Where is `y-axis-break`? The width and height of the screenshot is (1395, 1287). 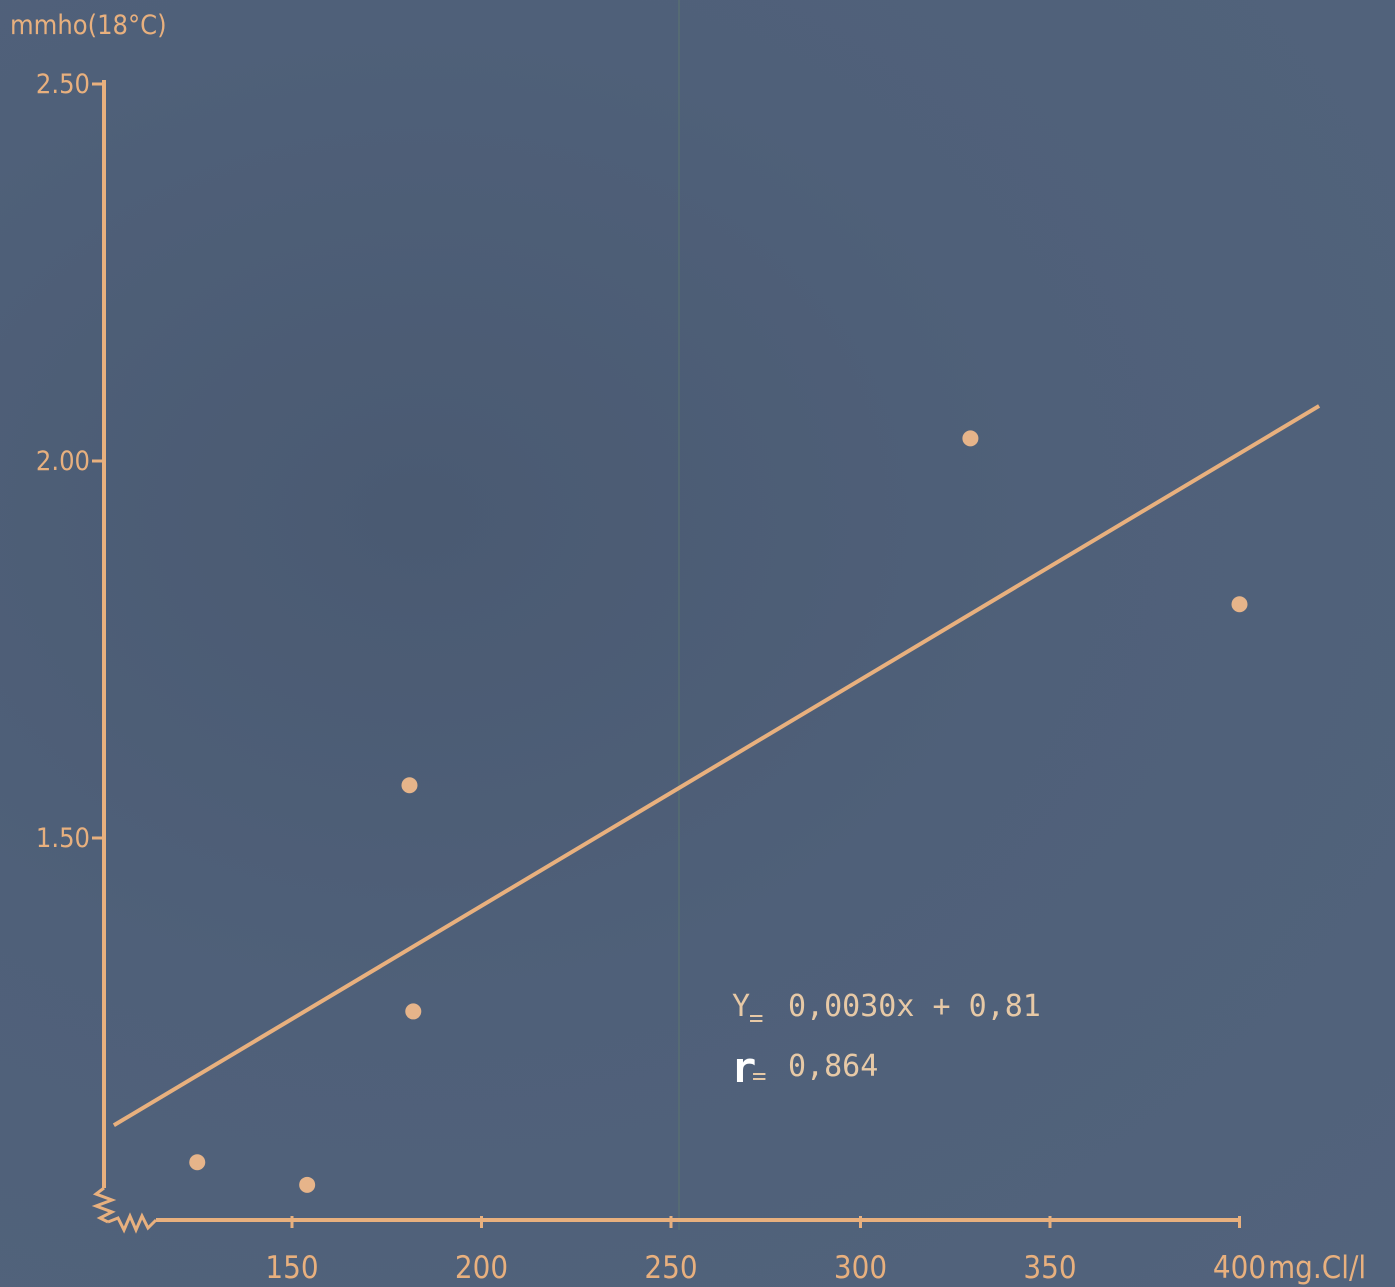 y-axis-break is located at coordinates (104, 1205).